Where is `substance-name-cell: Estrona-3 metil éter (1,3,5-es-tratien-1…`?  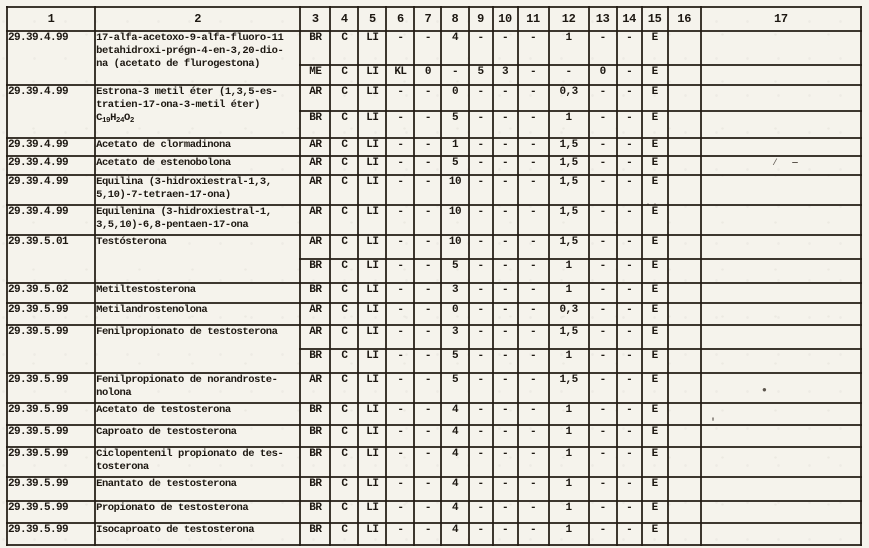
substance-name-cell: Estrona-3 metil éter (1,3,5-es-tratien-1… is located at coordinates (198, 111).